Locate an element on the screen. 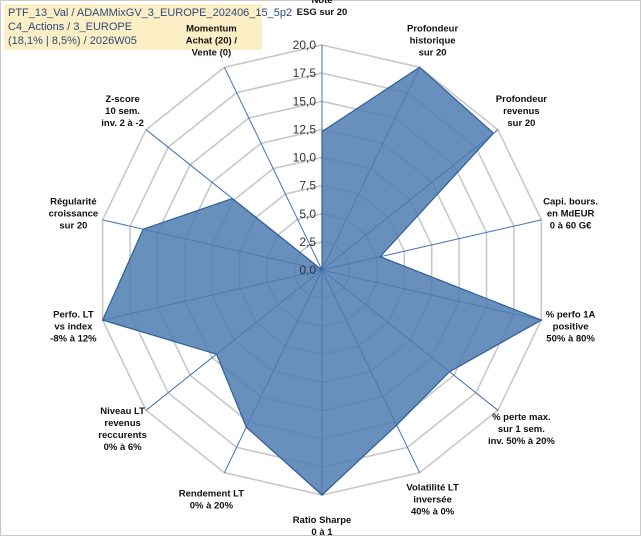 Image resolution: width=641 pixels, height=536 pixels. axis-label-line: Perfo. LT is located at coordinates (73, 315).